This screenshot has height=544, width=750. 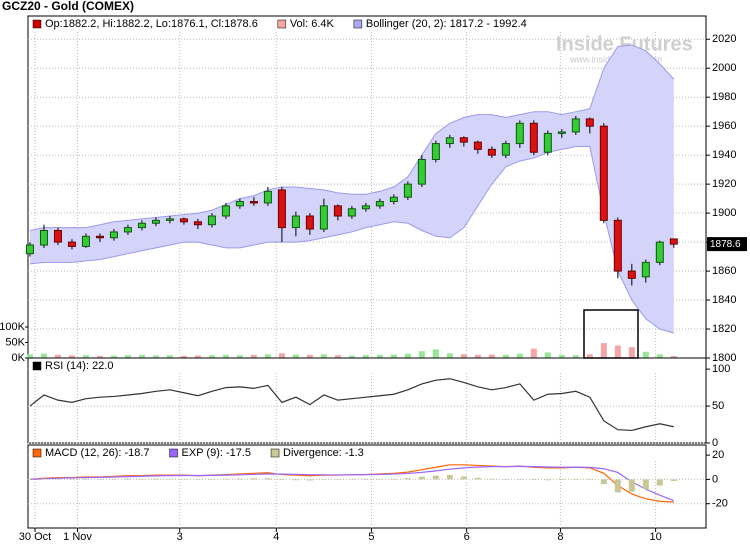 I want to click on volume-tick-label: 50K, so click(x=15, y=342).